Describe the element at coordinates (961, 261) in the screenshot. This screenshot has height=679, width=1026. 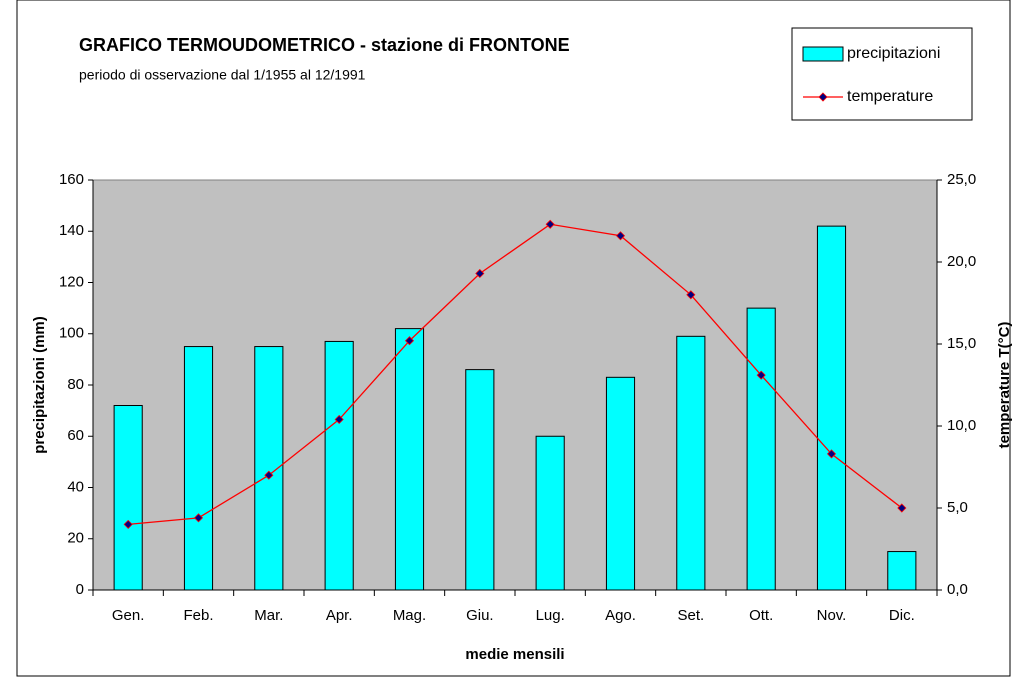
I see `y2-tick-label: 20,0` at that location.